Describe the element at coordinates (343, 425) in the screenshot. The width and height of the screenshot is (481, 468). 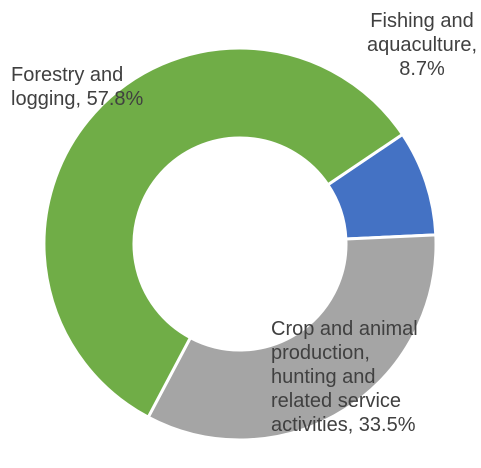
I see `data-label-line: activities, 33.5%` at that location.